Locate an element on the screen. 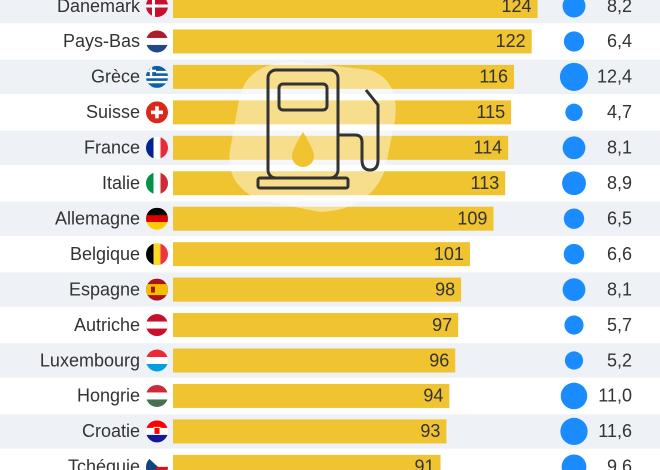 This screenshot has height=470, width=660. dot-value-label: 8,9 is located at coordinates (619, 183).